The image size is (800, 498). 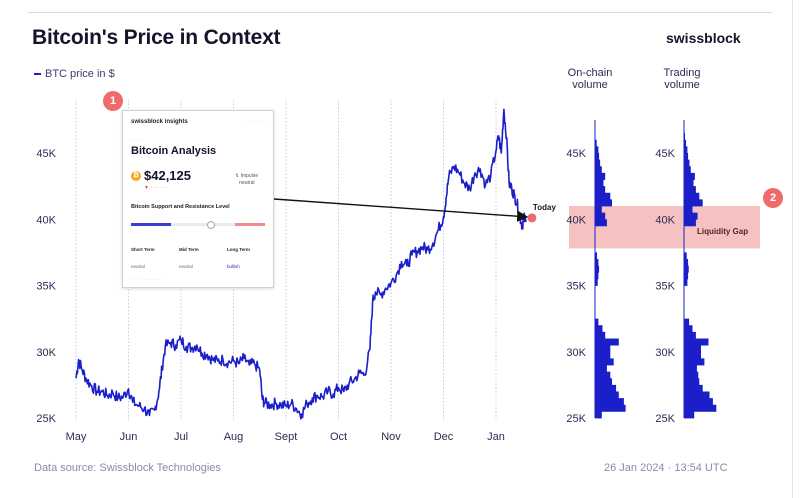 I want to click on card-category: · · · · ·, so click(x=137, y=139).